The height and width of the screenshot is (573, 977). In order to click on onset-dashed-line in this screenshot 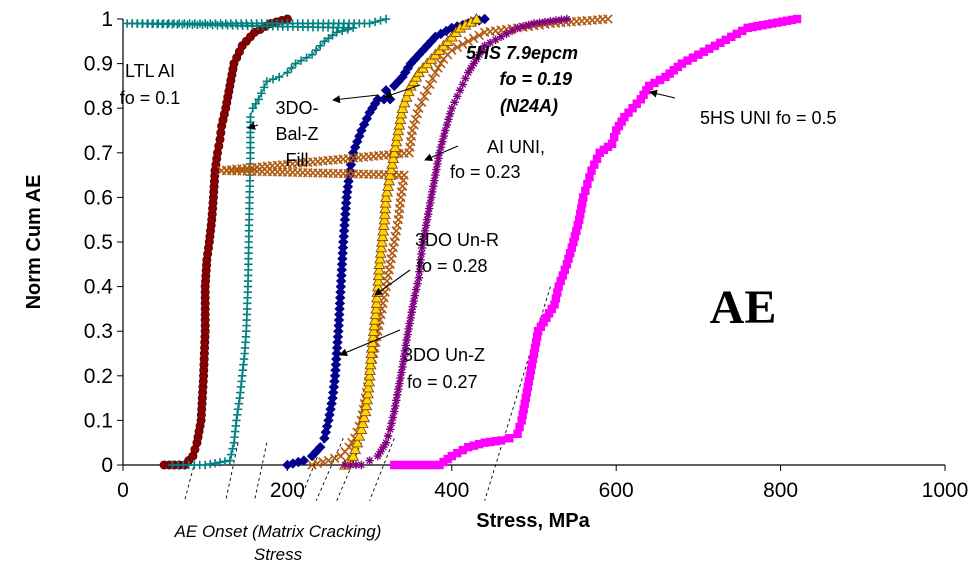, I will do `click(349, 471)`.